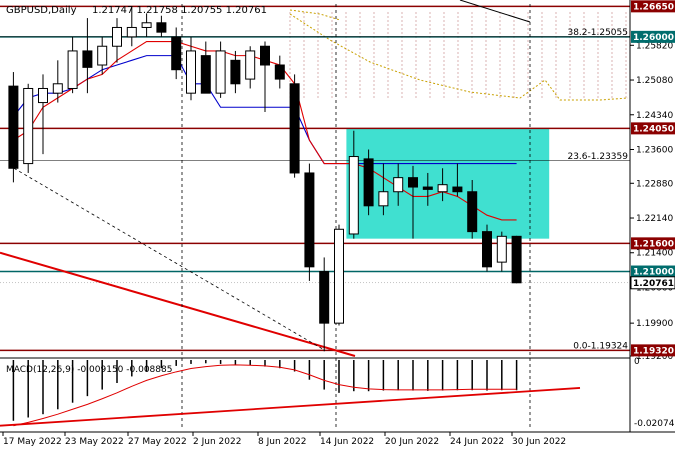 The height and width of the screenshot is (450, 675). Describe the element at coordinates (347, 442) in the screenshot. I see `time-tick-label: 14 Jun 2022` at that location.